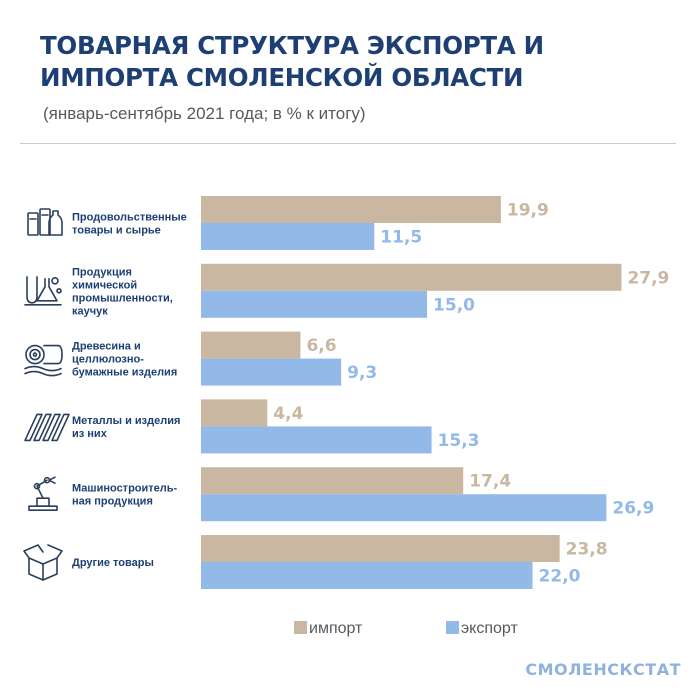 Image resolution: width=691 pixels, height=691 pixels. I want to click on category-label-line: химической, so click(104, 285).